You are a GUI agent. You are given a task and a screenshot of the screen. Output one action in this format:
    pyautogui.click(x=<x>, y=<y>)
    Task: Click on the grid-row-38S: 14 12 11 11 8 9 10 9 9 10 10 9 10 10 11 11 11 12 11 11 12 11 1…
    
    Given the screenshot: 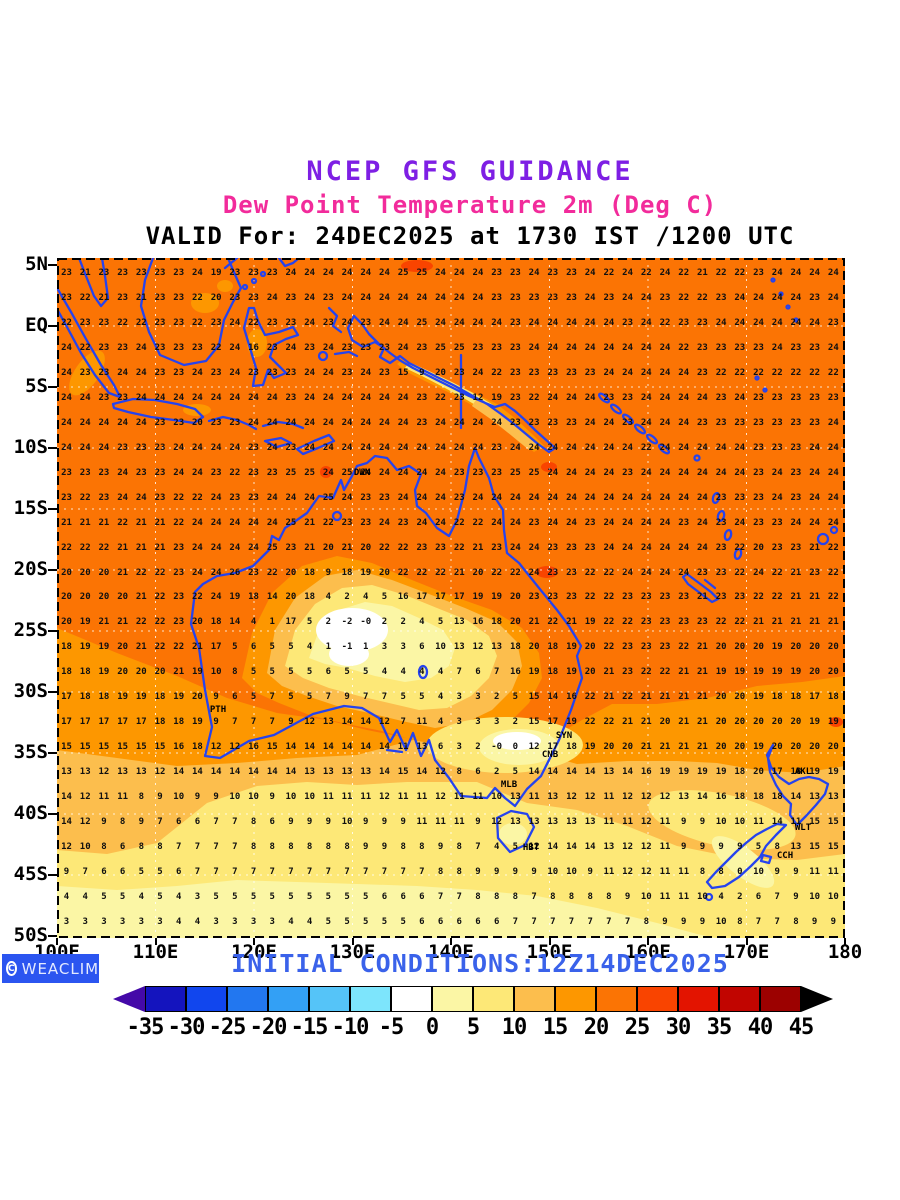 What is the action you would take?
    pyautogui.click(x=450, y=797)
    